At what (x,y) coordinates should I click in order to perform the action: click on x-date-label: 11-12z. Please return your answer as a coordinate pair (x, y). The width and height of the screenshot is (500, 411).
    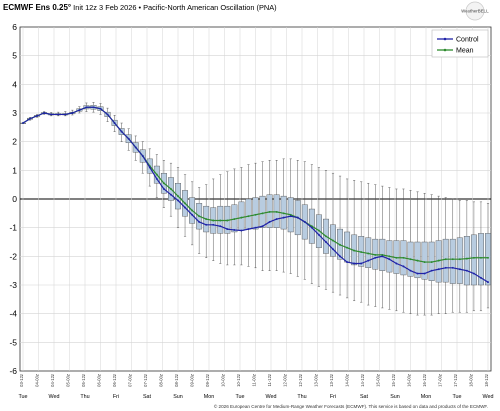
    Looking at the image, I should click on (269, 380).